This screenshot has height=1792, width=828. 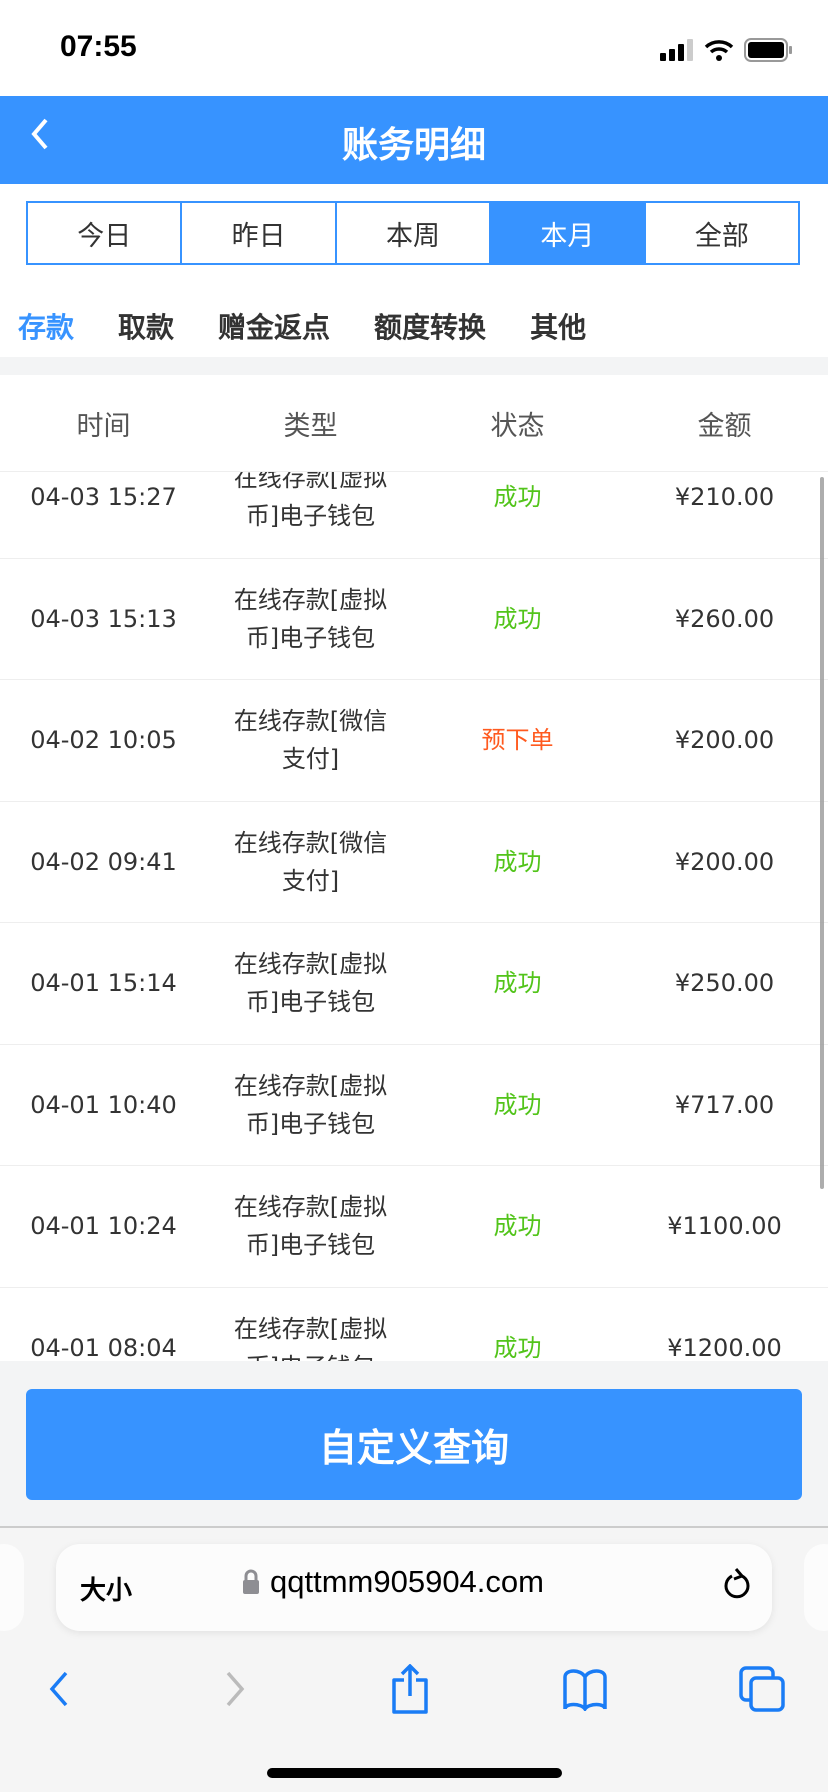 I want to click on share-button, so click(x=410, y=1689).